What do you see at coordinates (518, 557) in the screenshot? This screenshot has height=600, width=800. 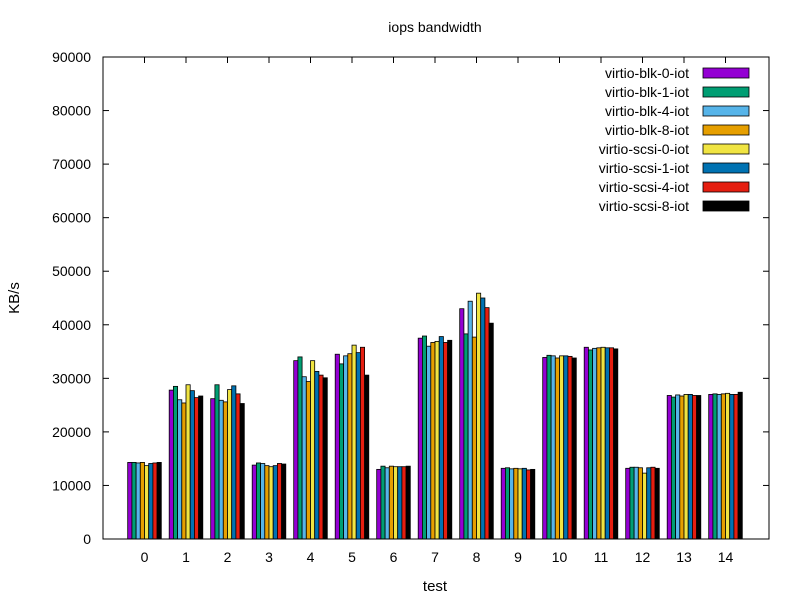 I see `x-tick-label: 9` at bounding box center [518, 557].